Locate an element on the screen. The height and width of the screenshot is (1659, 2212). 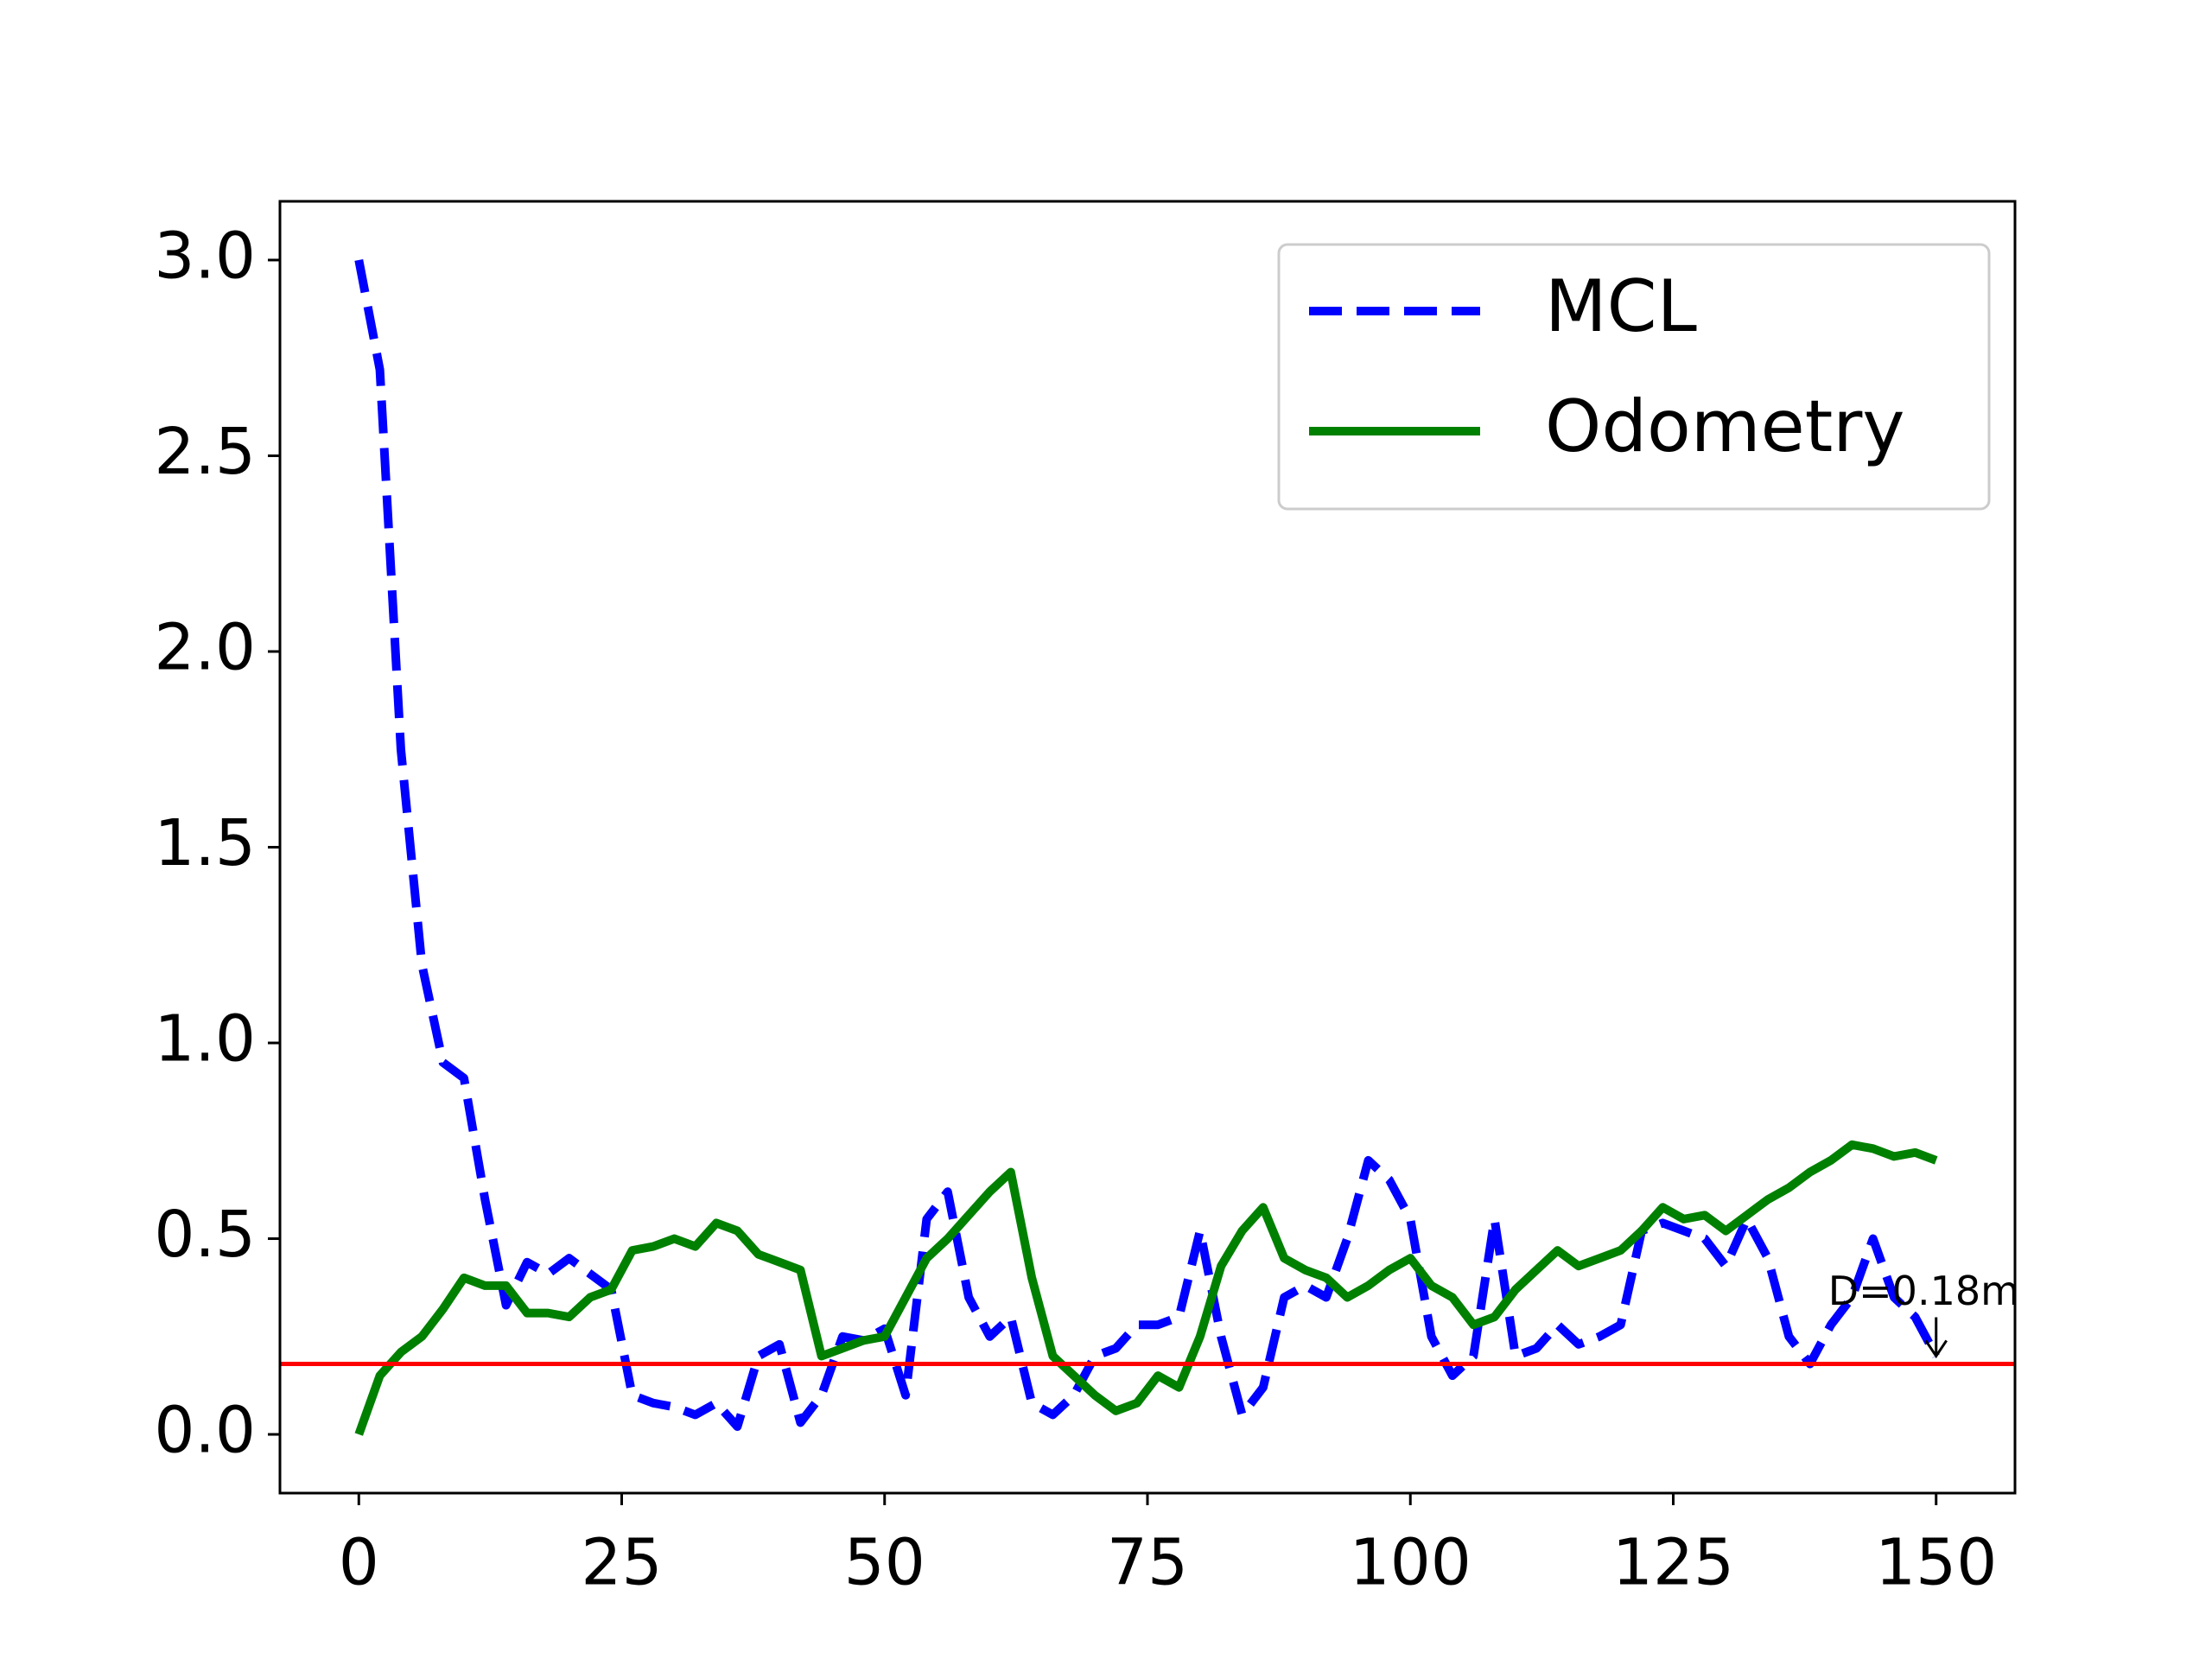
y-tick-label: 0.0 is located at coordinates (205, 1431).